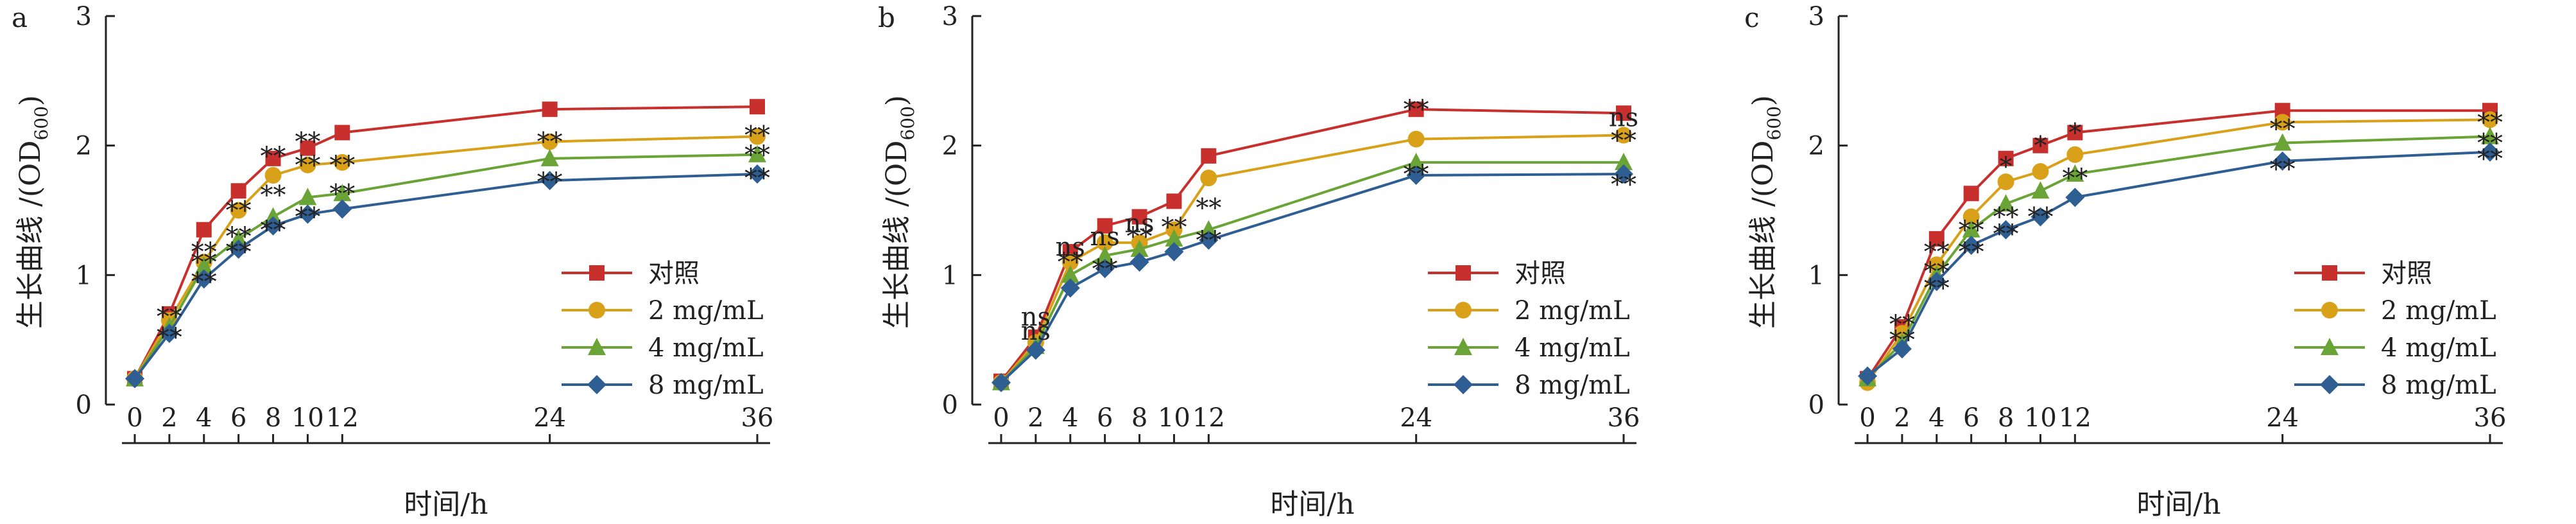 Image resolution: width=2576 pixels, height=524 pixels. Describe the element at coordinates (757, 418) in the screenshot. I see `x-tick-label: 36` at that location.